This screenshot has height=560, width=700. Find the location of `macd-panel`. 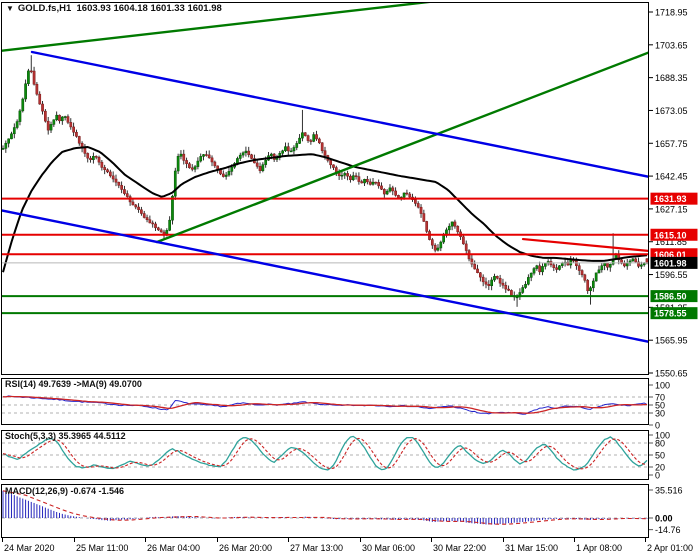

macd-panel is located at coordinates (325, 507).